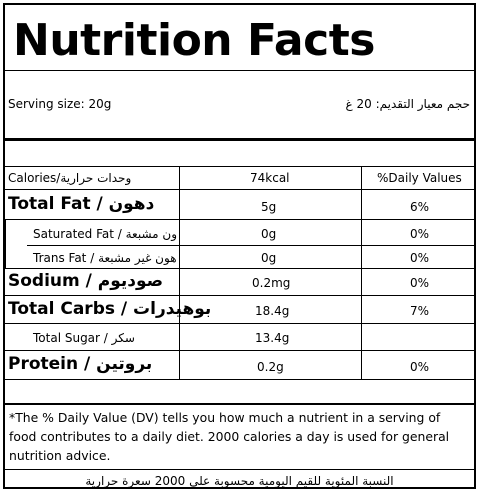  Describe the element at coordinates (194, 40) in the screenshot. I see `nutrition-facts-title: Nutrition Facts` at that location.